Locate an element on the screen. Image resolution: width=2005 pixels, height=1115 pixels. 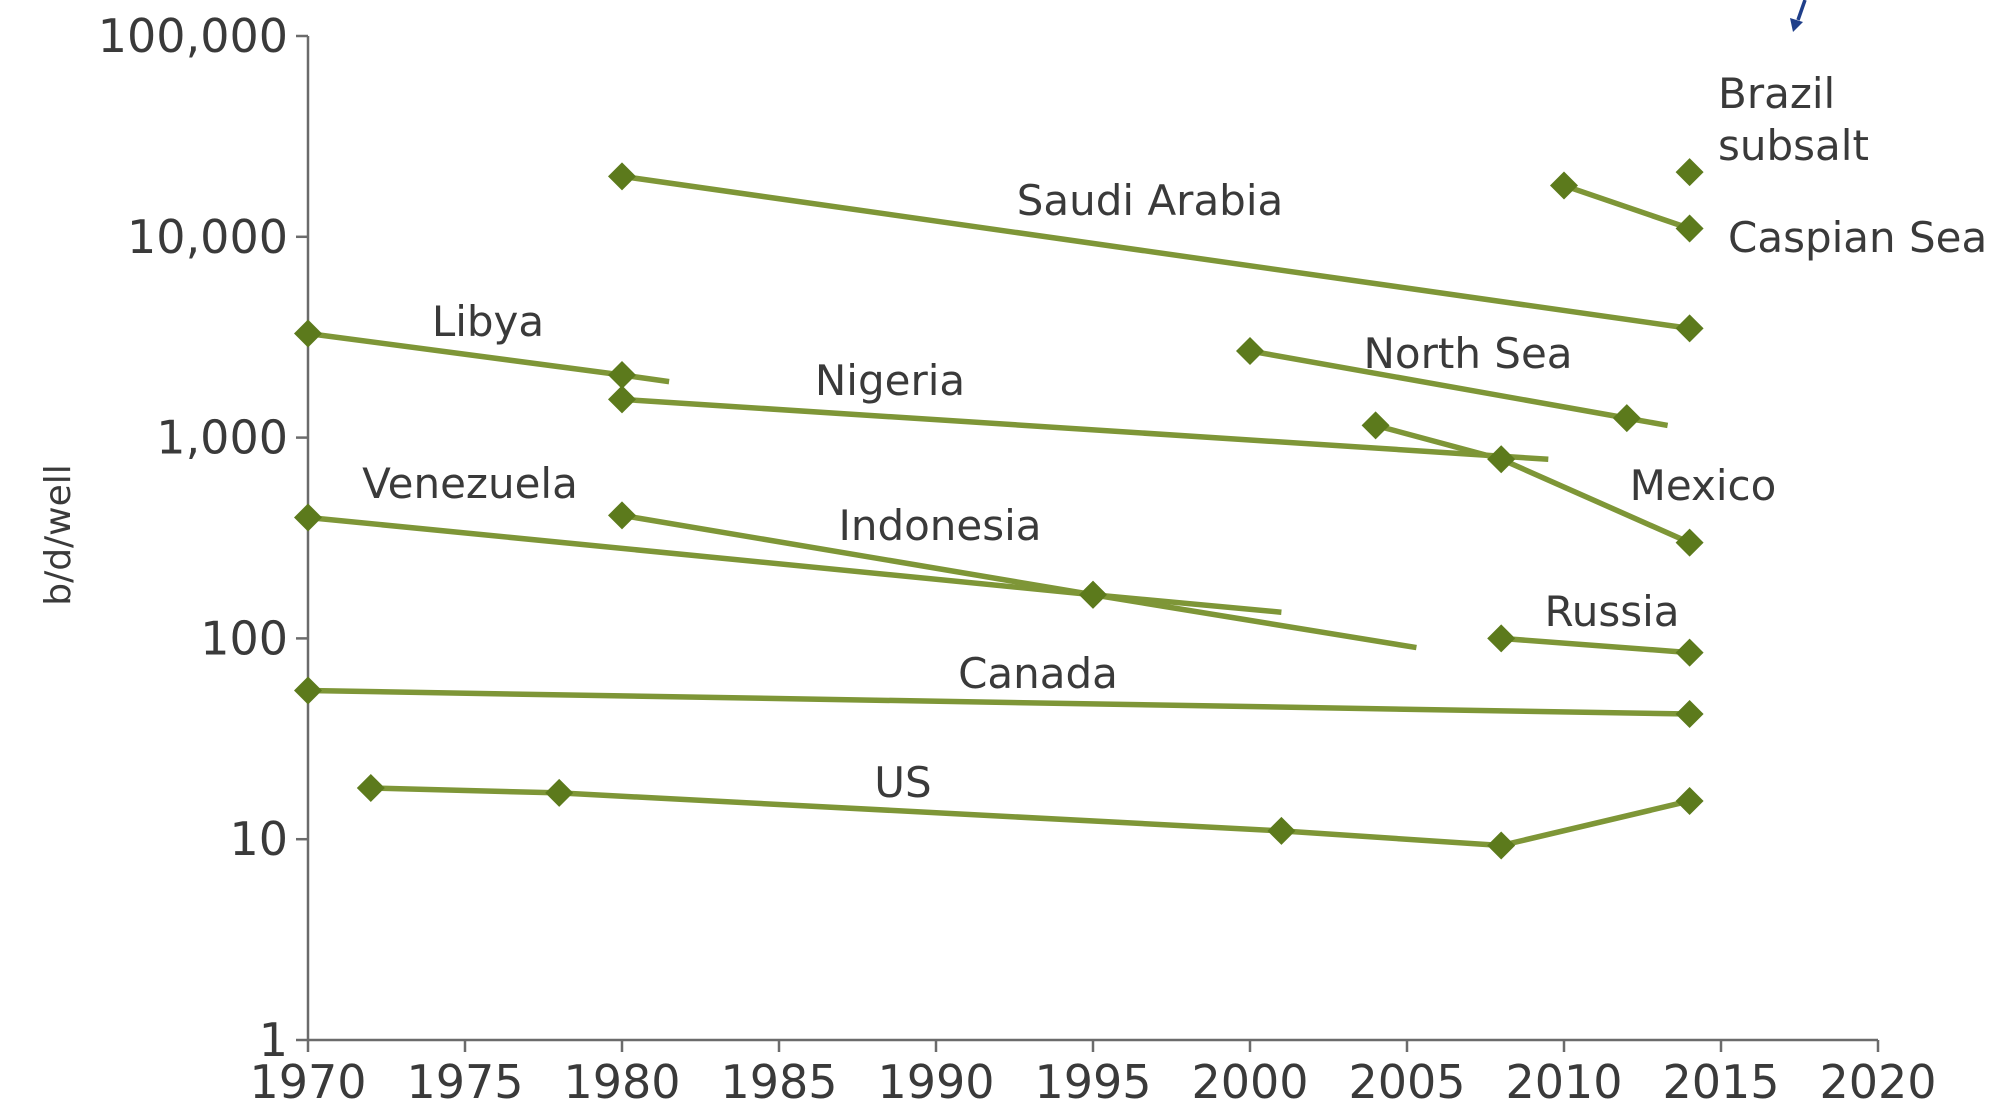
series-label-canada: Canada is located at coordinates (1038, 673).